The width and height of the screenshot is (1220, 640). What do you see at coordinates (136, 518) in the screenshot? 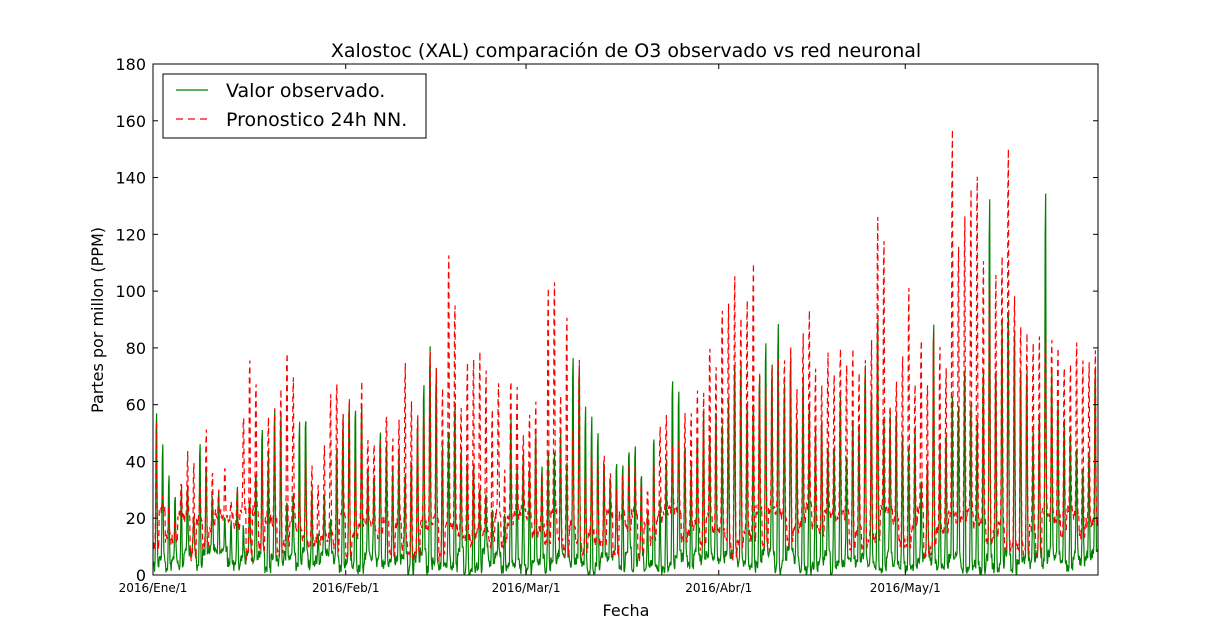
I see `y-tick-label: 20` at bounding box center [136, 518].